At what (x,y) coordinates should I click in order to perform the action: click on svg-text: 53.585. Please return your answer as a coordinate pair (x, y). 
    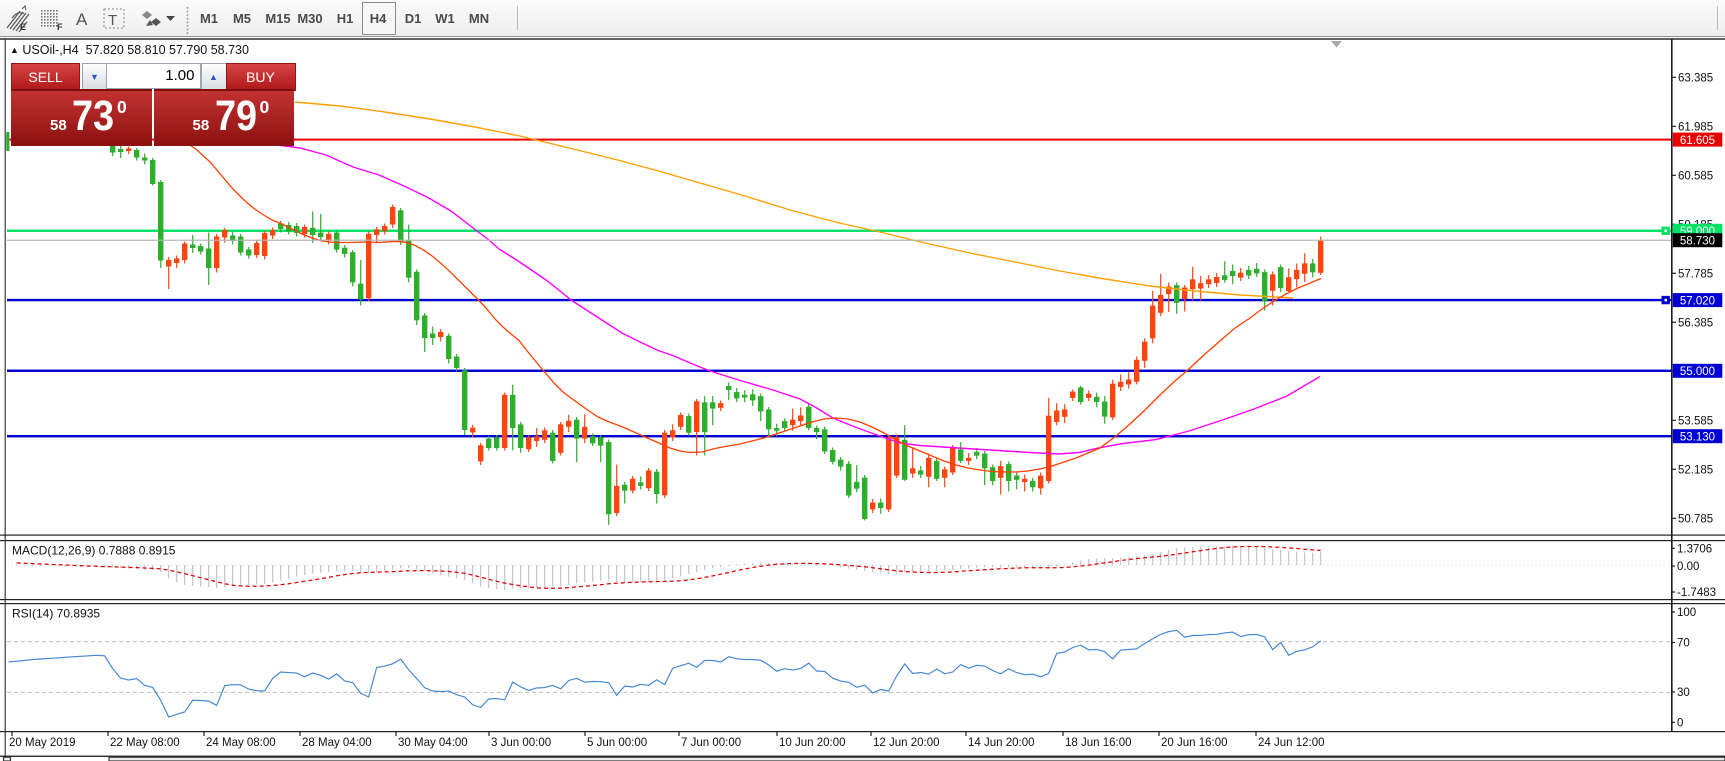
    Looking at the image, I should click on (1695, 421).